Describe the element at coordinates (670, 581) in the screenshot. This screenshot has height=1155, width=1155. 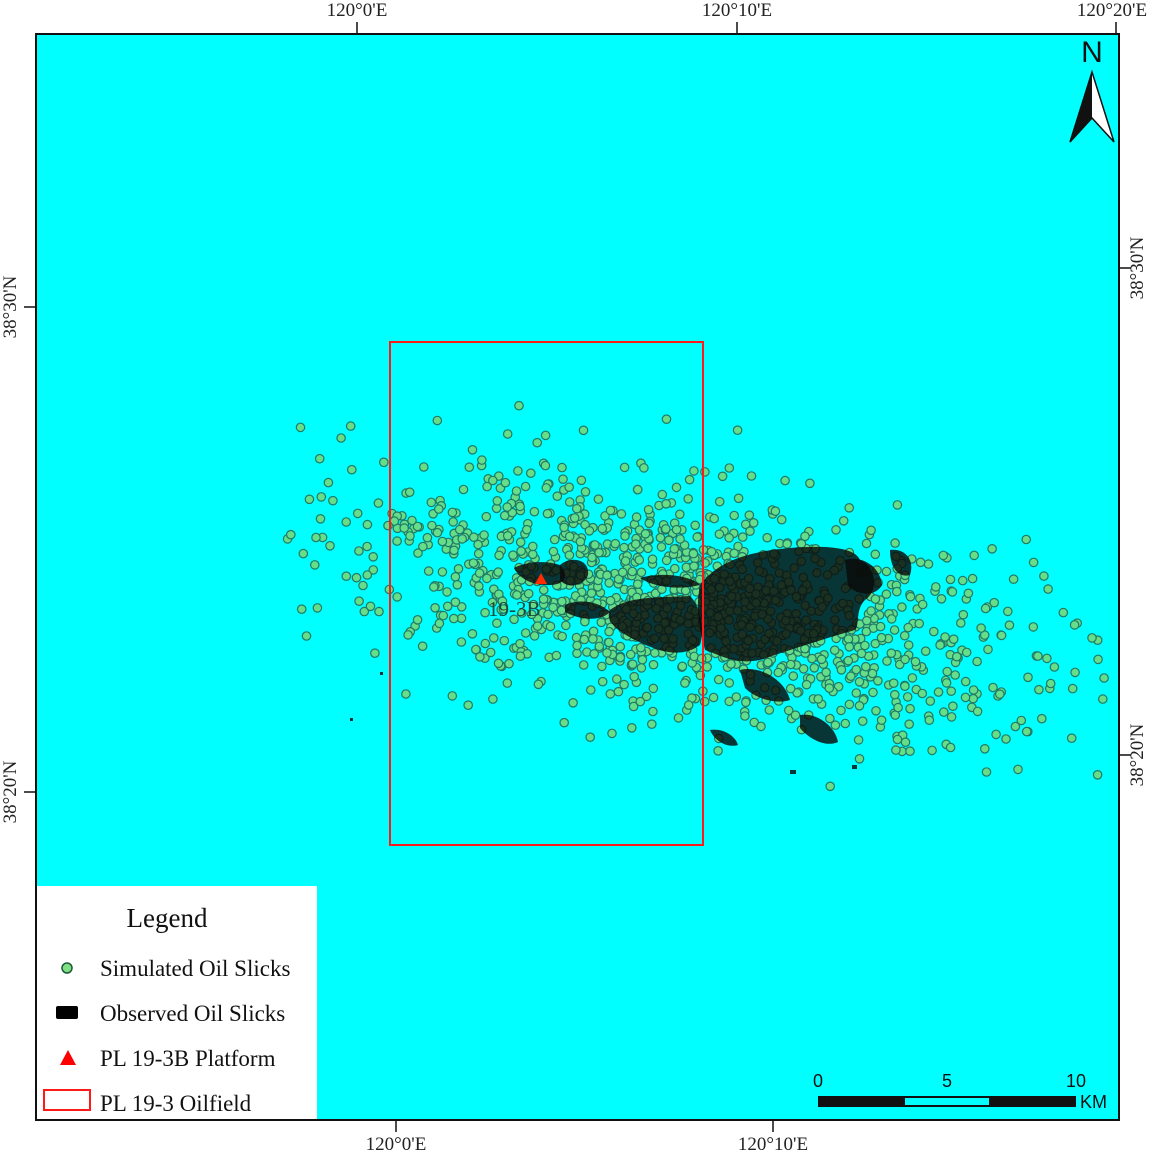
I see `observed-slick-streak` at that location.